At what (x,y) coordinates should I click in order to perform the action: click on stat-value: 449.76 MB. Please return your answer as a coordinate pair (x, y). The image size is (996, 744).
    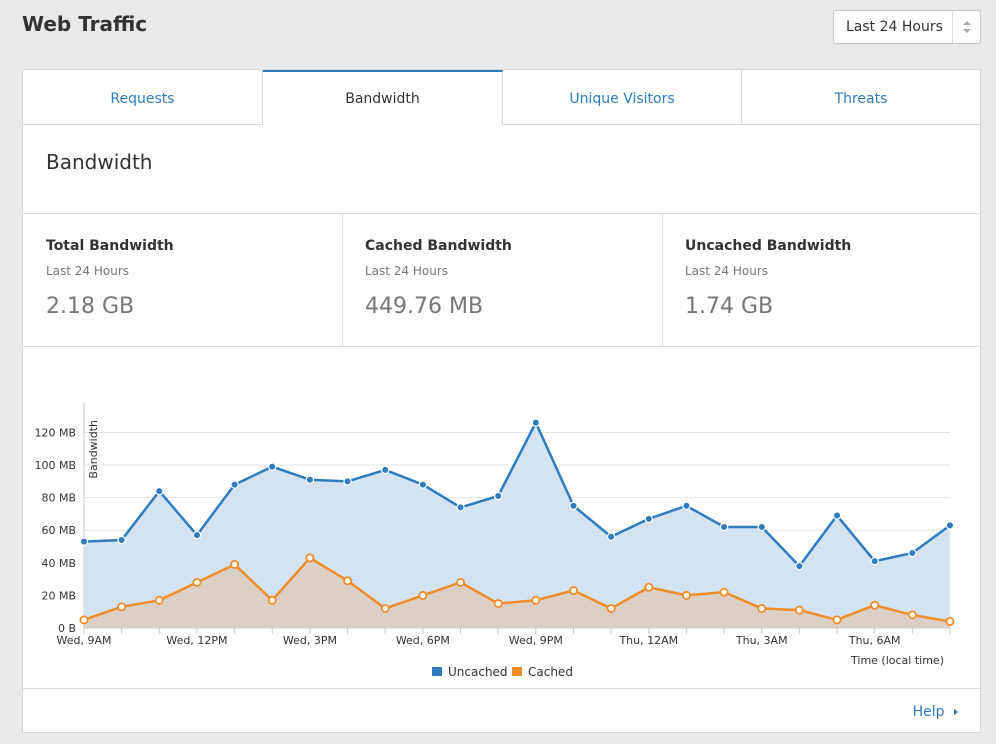
    Looking at the image, I should click on (424, 306).